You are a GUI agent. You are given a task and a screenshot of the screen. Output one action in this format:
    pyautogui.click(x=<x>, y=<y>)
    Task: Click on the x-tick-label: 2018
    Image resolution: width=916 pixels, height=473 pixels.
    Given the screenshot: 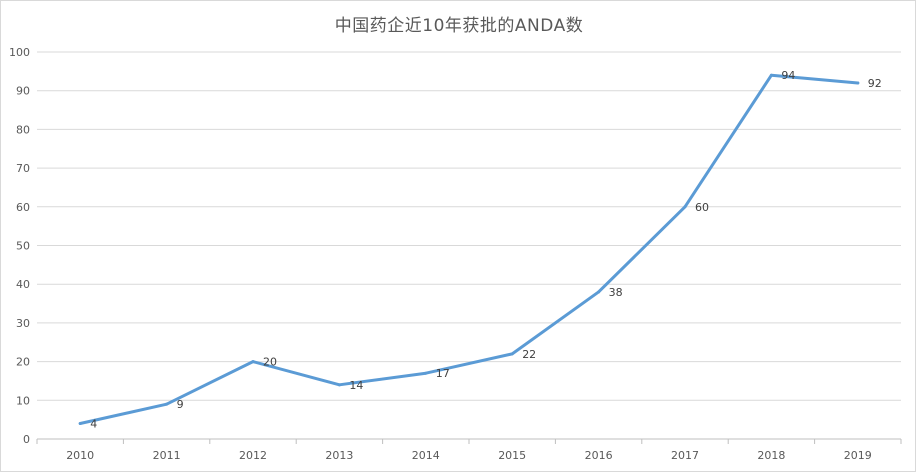 What is the action you would take?
    pyautogui.click(x=771, y=455)
    